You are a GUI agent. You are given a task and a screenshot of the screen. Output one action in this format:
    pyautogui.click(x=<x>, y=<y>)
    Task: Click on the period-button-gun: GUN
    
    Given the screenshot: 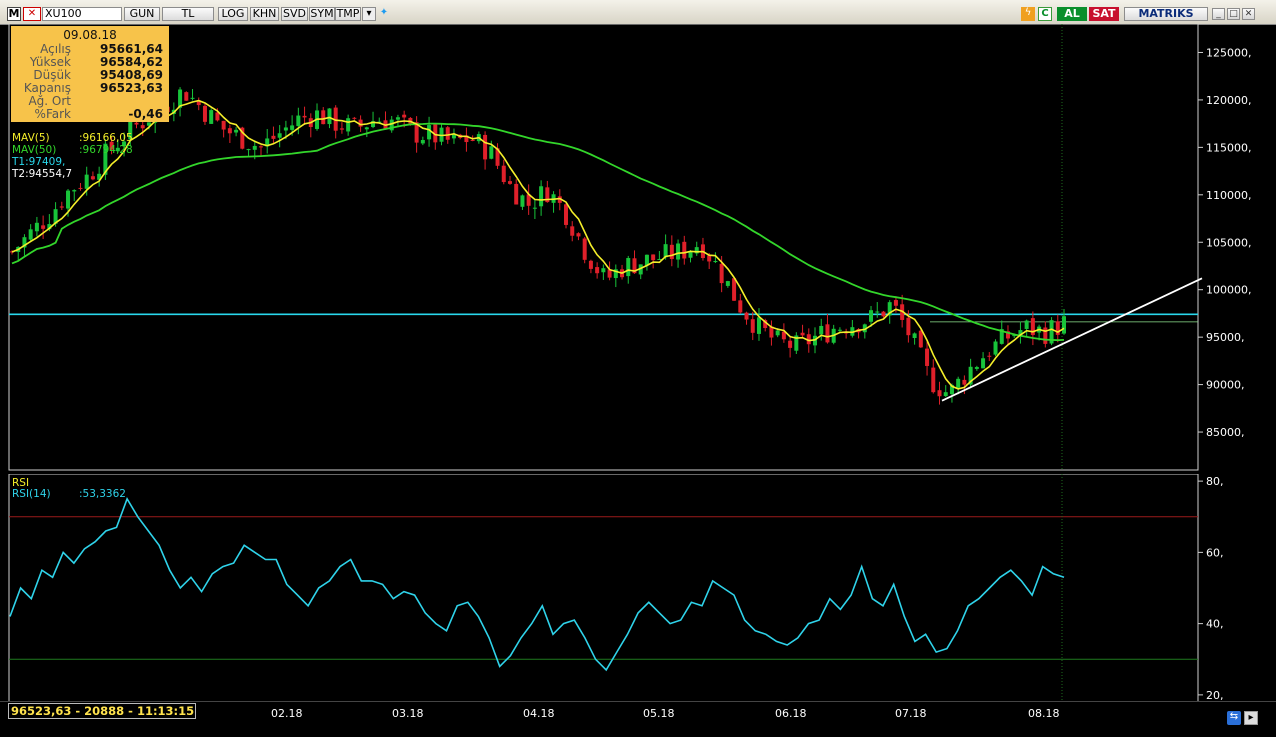 What is the action you would take?
    pyautogui.click(x=142, y=14)
    